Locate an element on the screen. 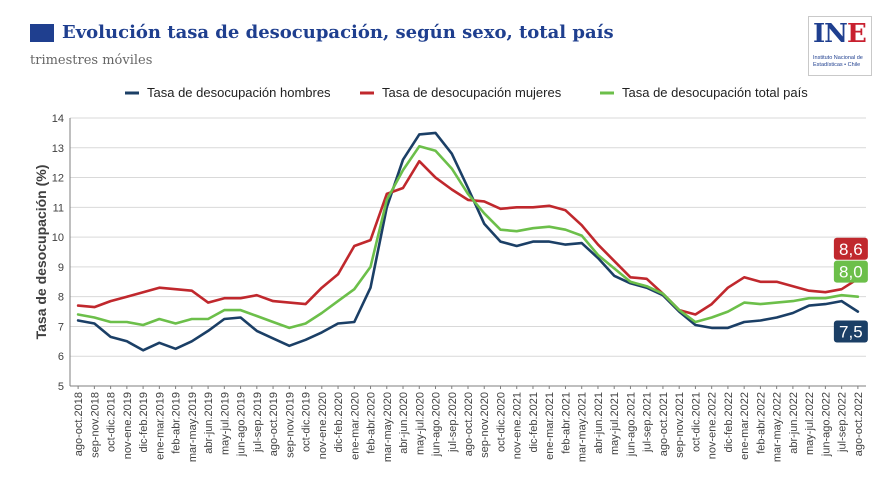 The image size is (894, 502). title-marker is located at coordinates (42, 32).